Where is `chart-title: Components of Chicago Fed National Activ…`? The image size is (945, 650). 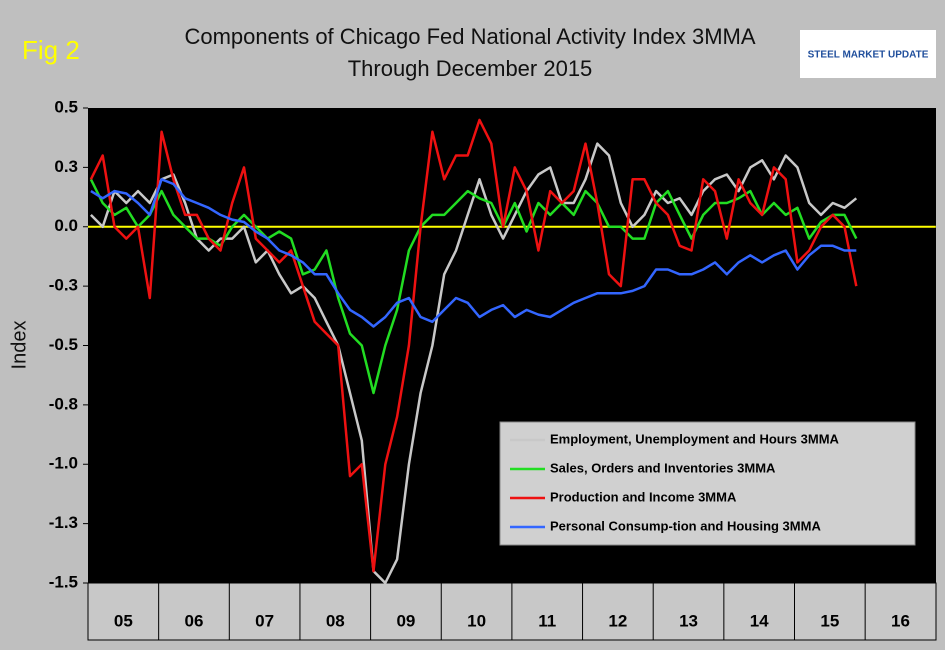
chart-title: Components of Chicago Fed National Activ… is located at coordinates (469, 36).